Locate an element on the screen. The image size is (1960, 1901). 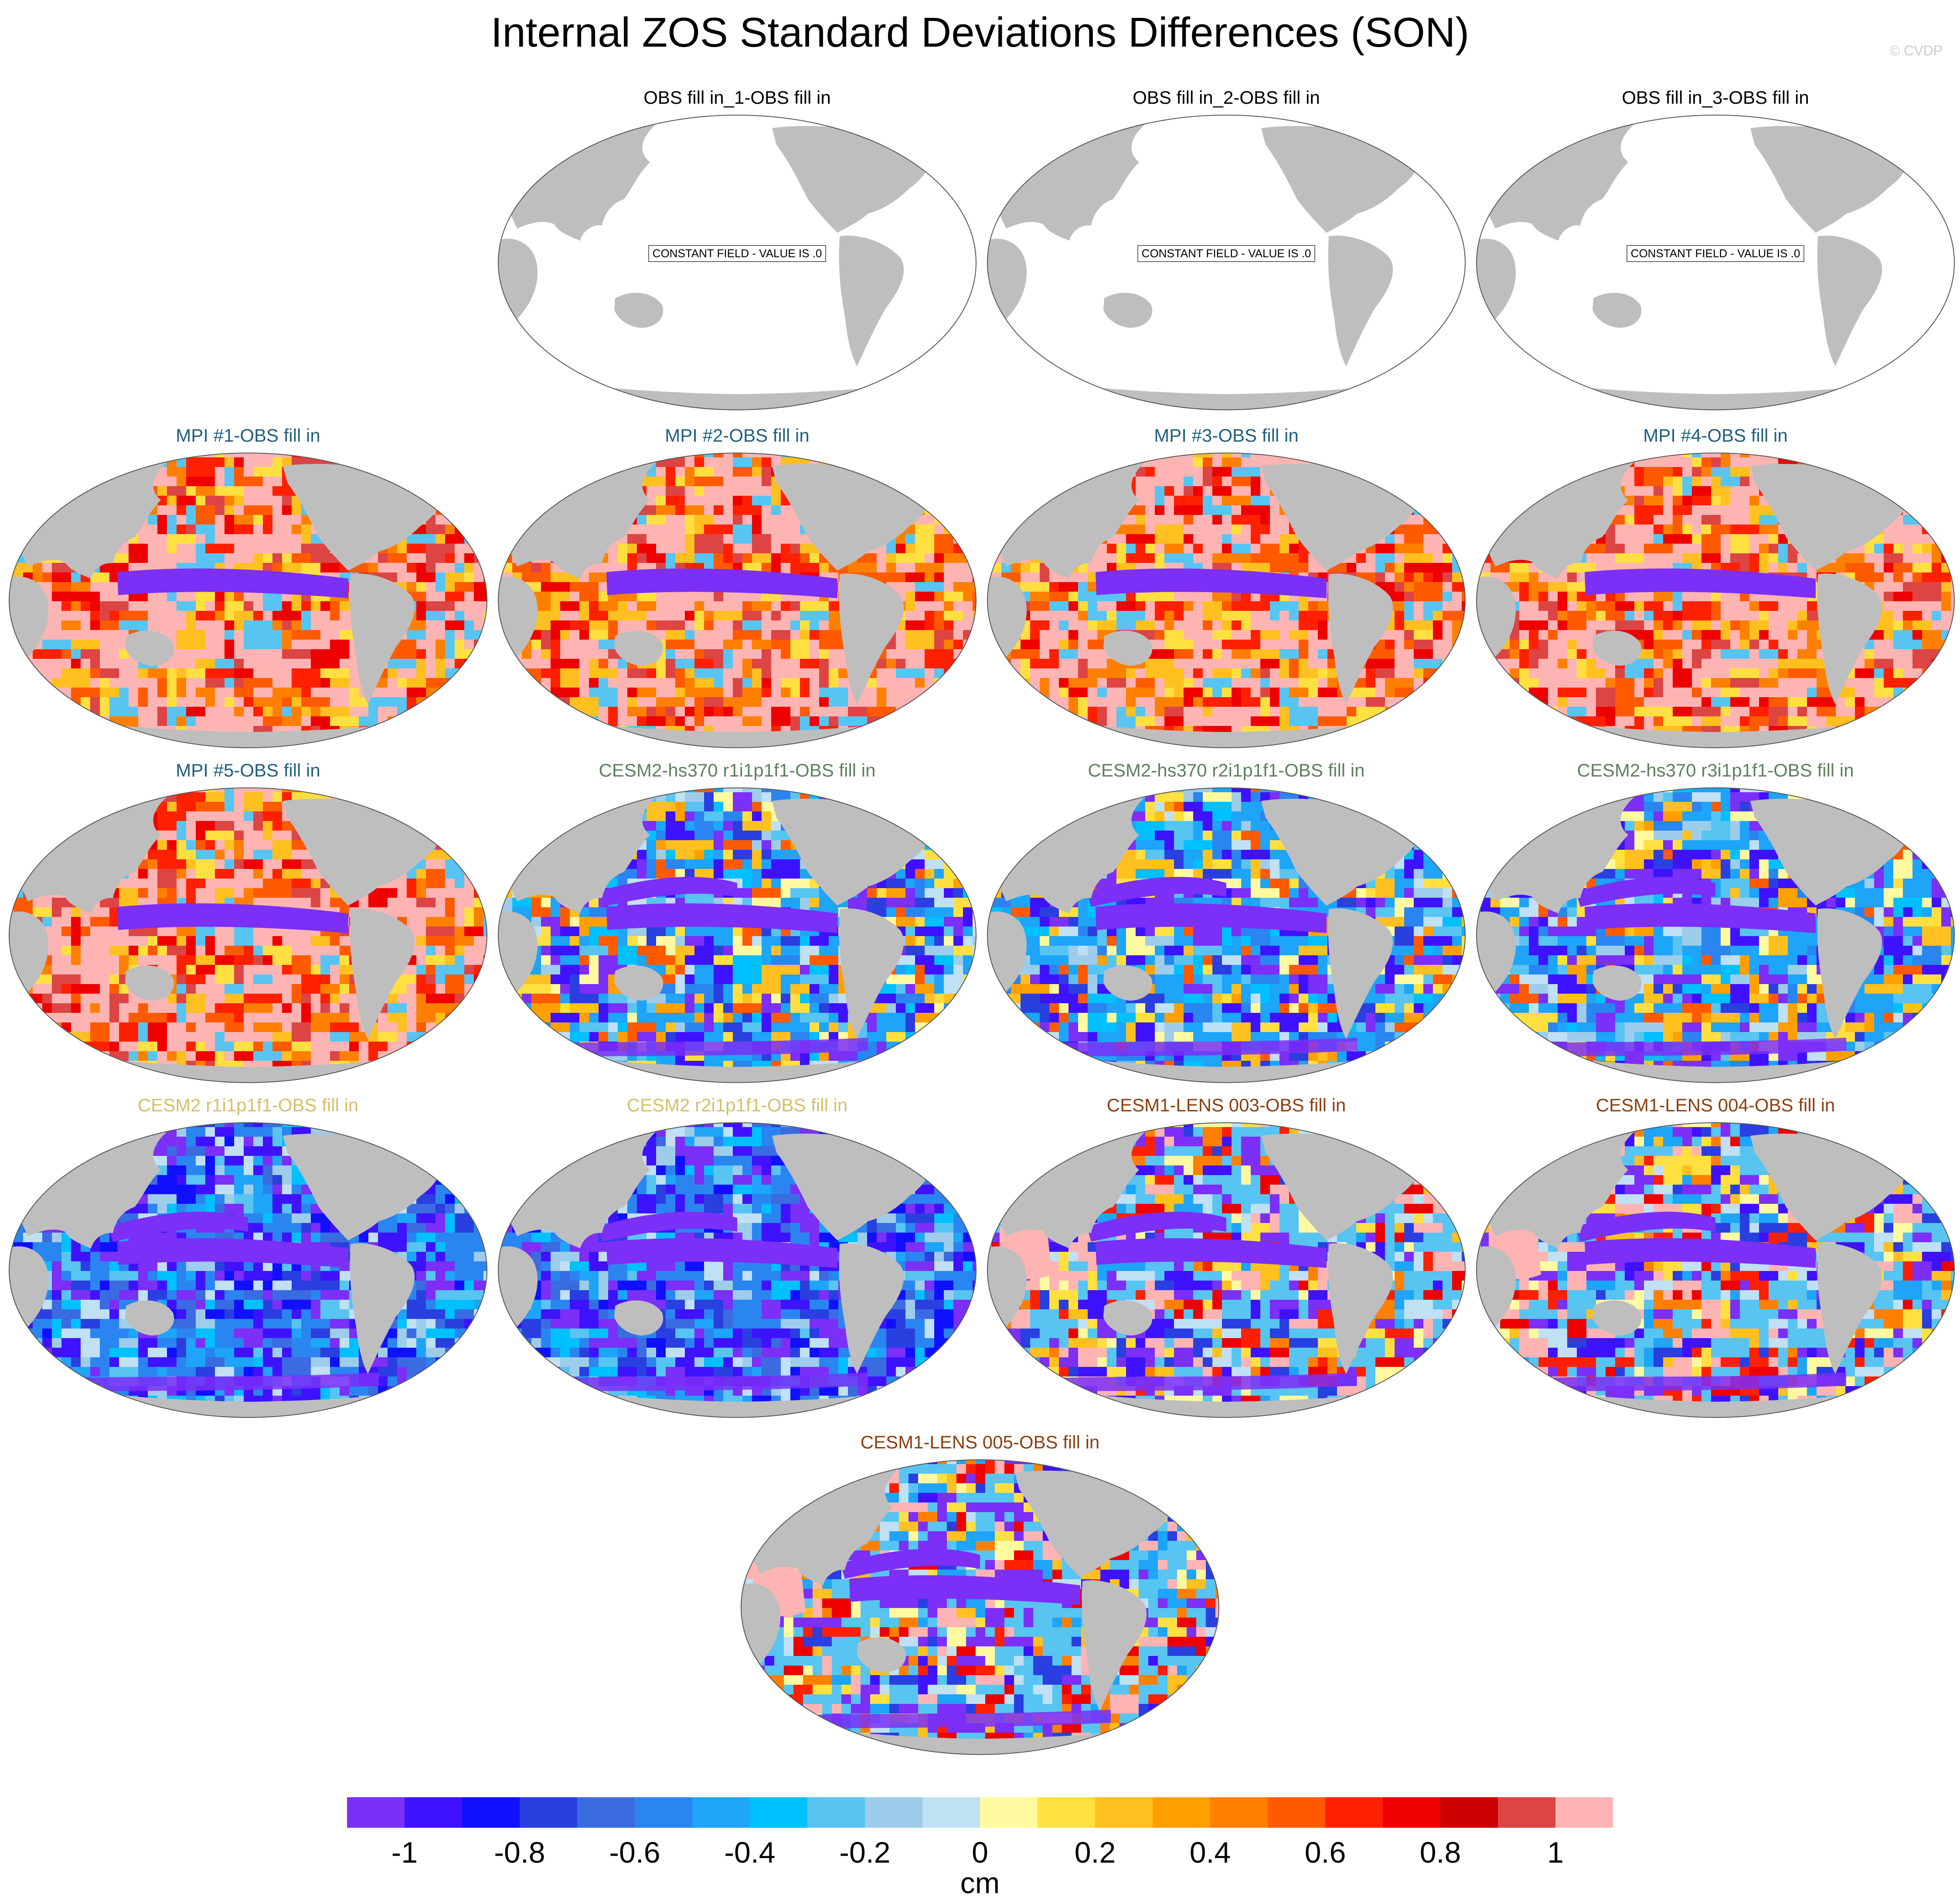
colorbar-tick-label: 0 is located at coordinates (980, 1852).